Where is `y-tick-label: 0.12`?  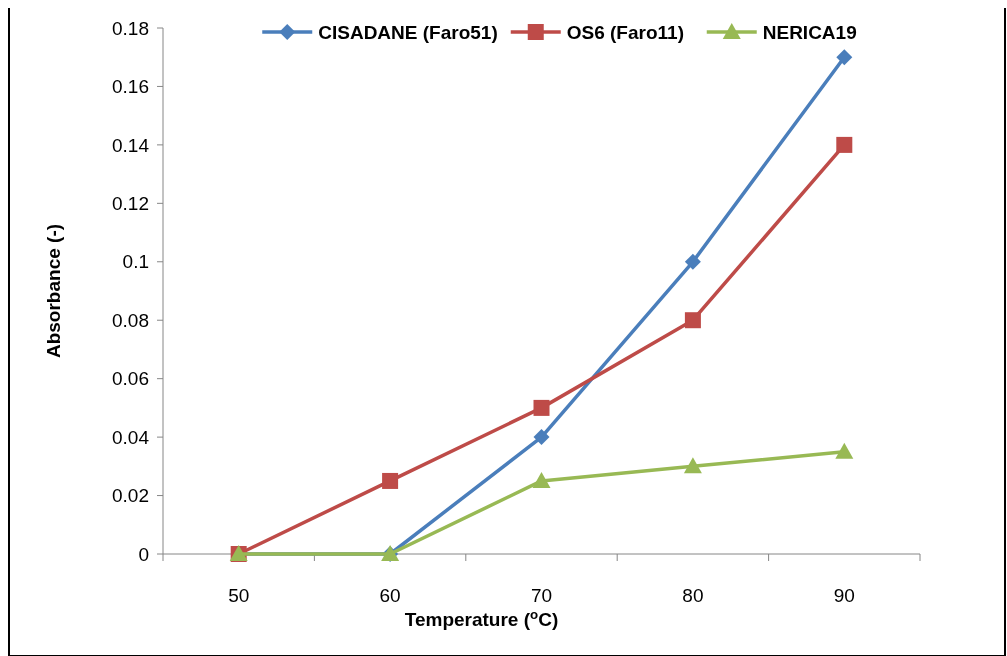
y-tick-label: 0.12 is located at coordinates (130, 203).